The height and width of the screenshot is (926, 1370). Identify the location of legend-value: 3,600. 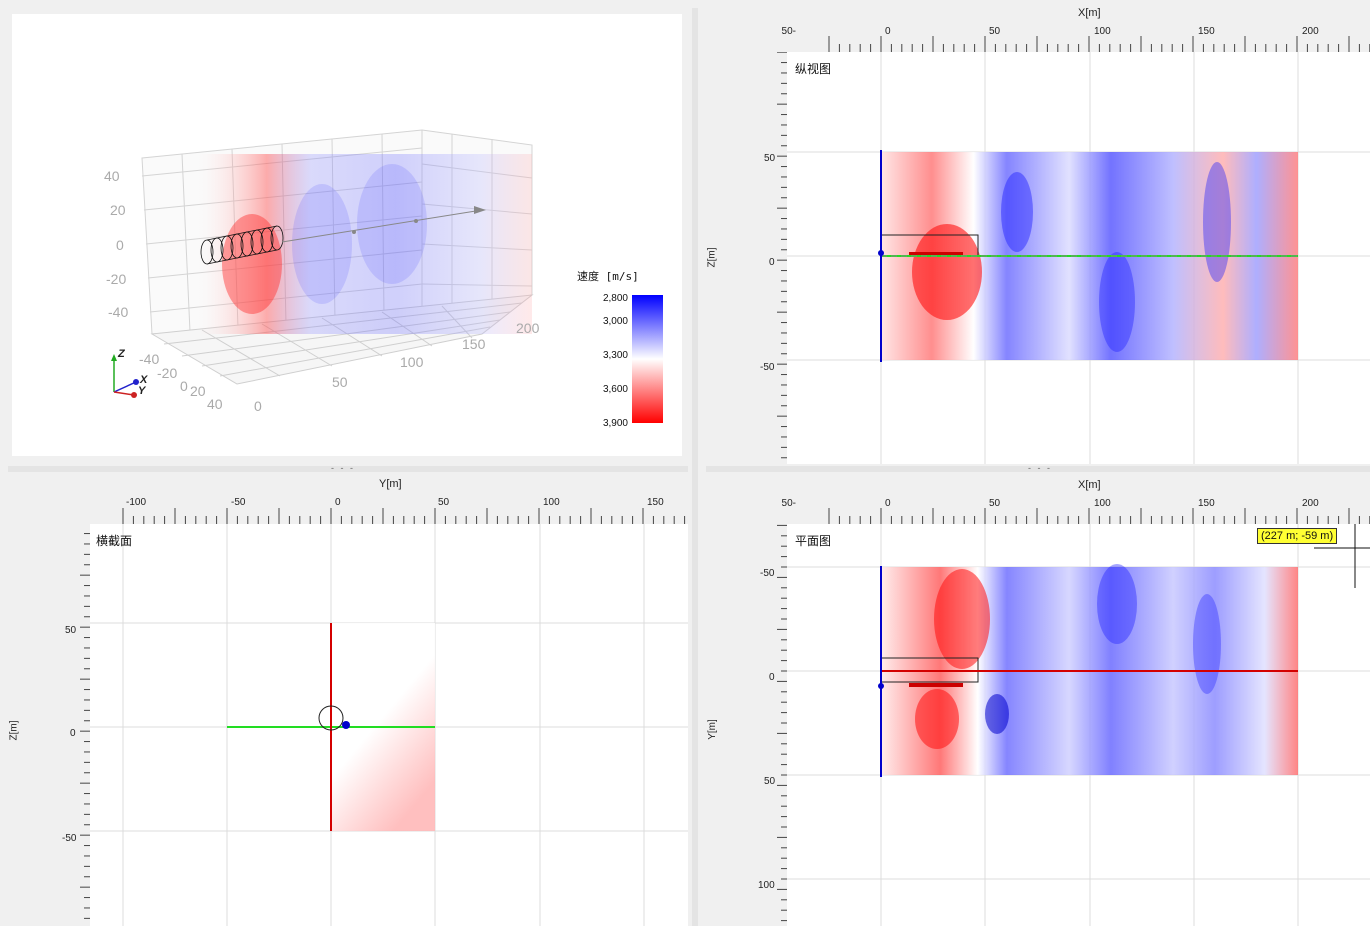
(615, 389).